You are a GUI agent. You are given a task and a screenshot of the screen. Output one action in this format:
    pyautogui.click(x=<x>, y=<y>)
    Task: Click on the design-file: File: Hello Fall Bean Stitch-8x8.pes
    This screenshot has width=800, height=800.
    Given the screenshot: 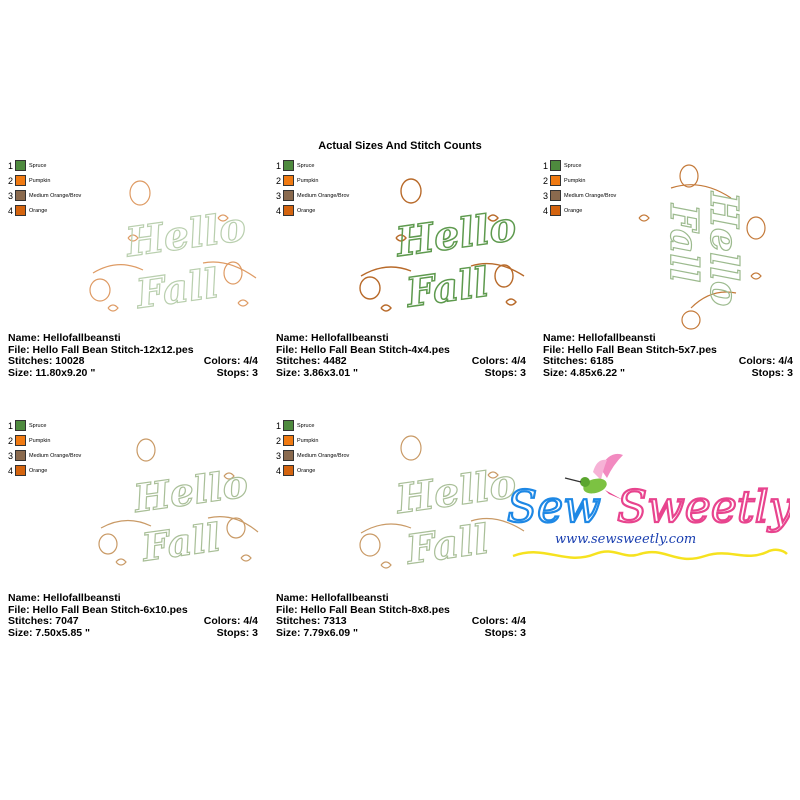 What is the action you would take?
    pyautogui.click(x=363, y=609)
    